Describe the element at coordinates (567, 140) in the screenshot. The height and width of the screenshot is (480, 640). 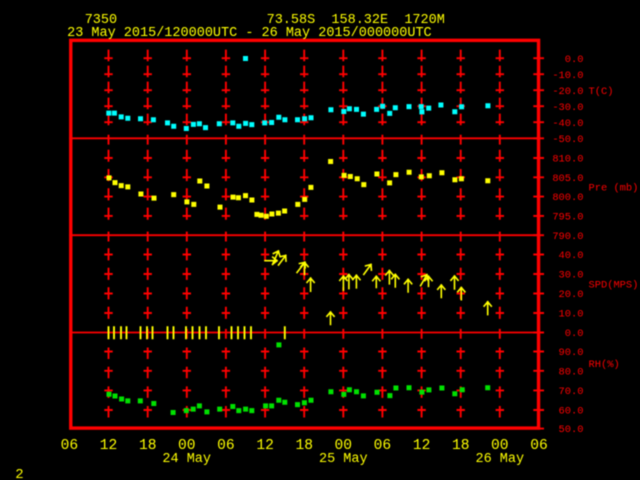
I see `svg-text: -50.0` at that location.